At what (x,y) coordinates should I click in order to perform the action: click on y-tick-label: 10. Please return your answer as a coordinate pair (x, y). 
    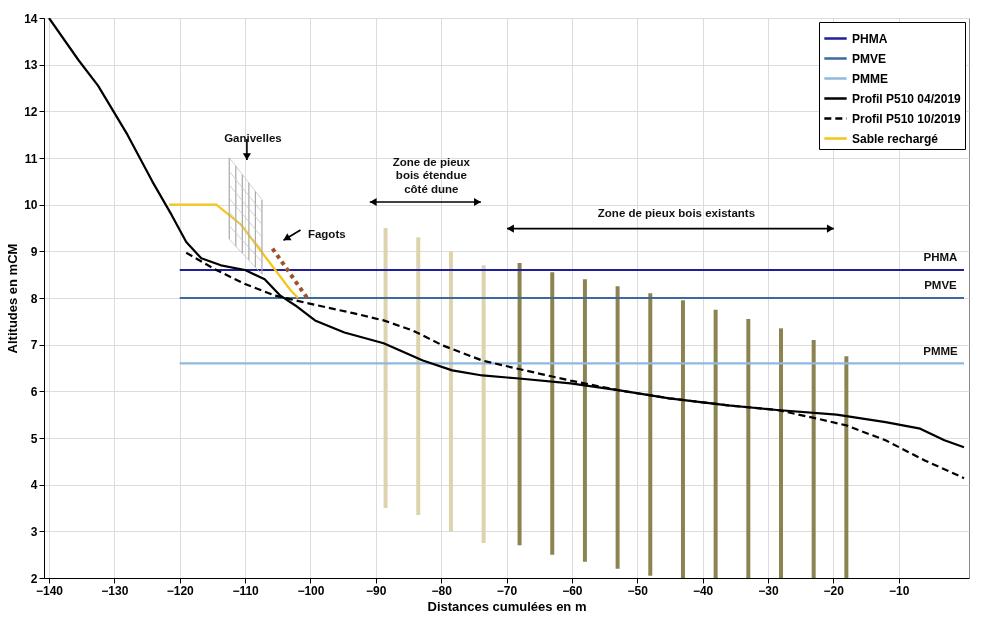
    Looking at the image, I should click on (31, 205).